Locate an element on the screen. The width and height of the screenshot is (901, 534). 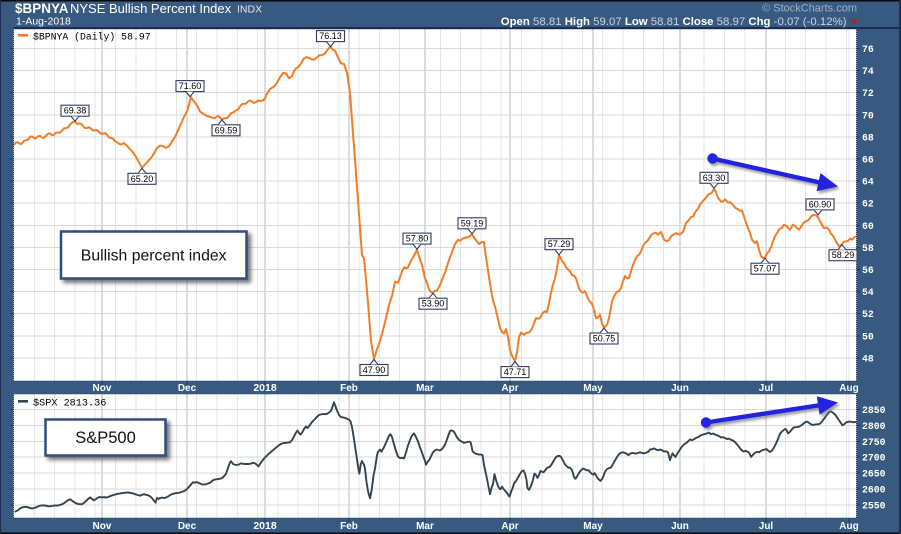
svg-text: S&P500 is located at coordinates (105, 438).